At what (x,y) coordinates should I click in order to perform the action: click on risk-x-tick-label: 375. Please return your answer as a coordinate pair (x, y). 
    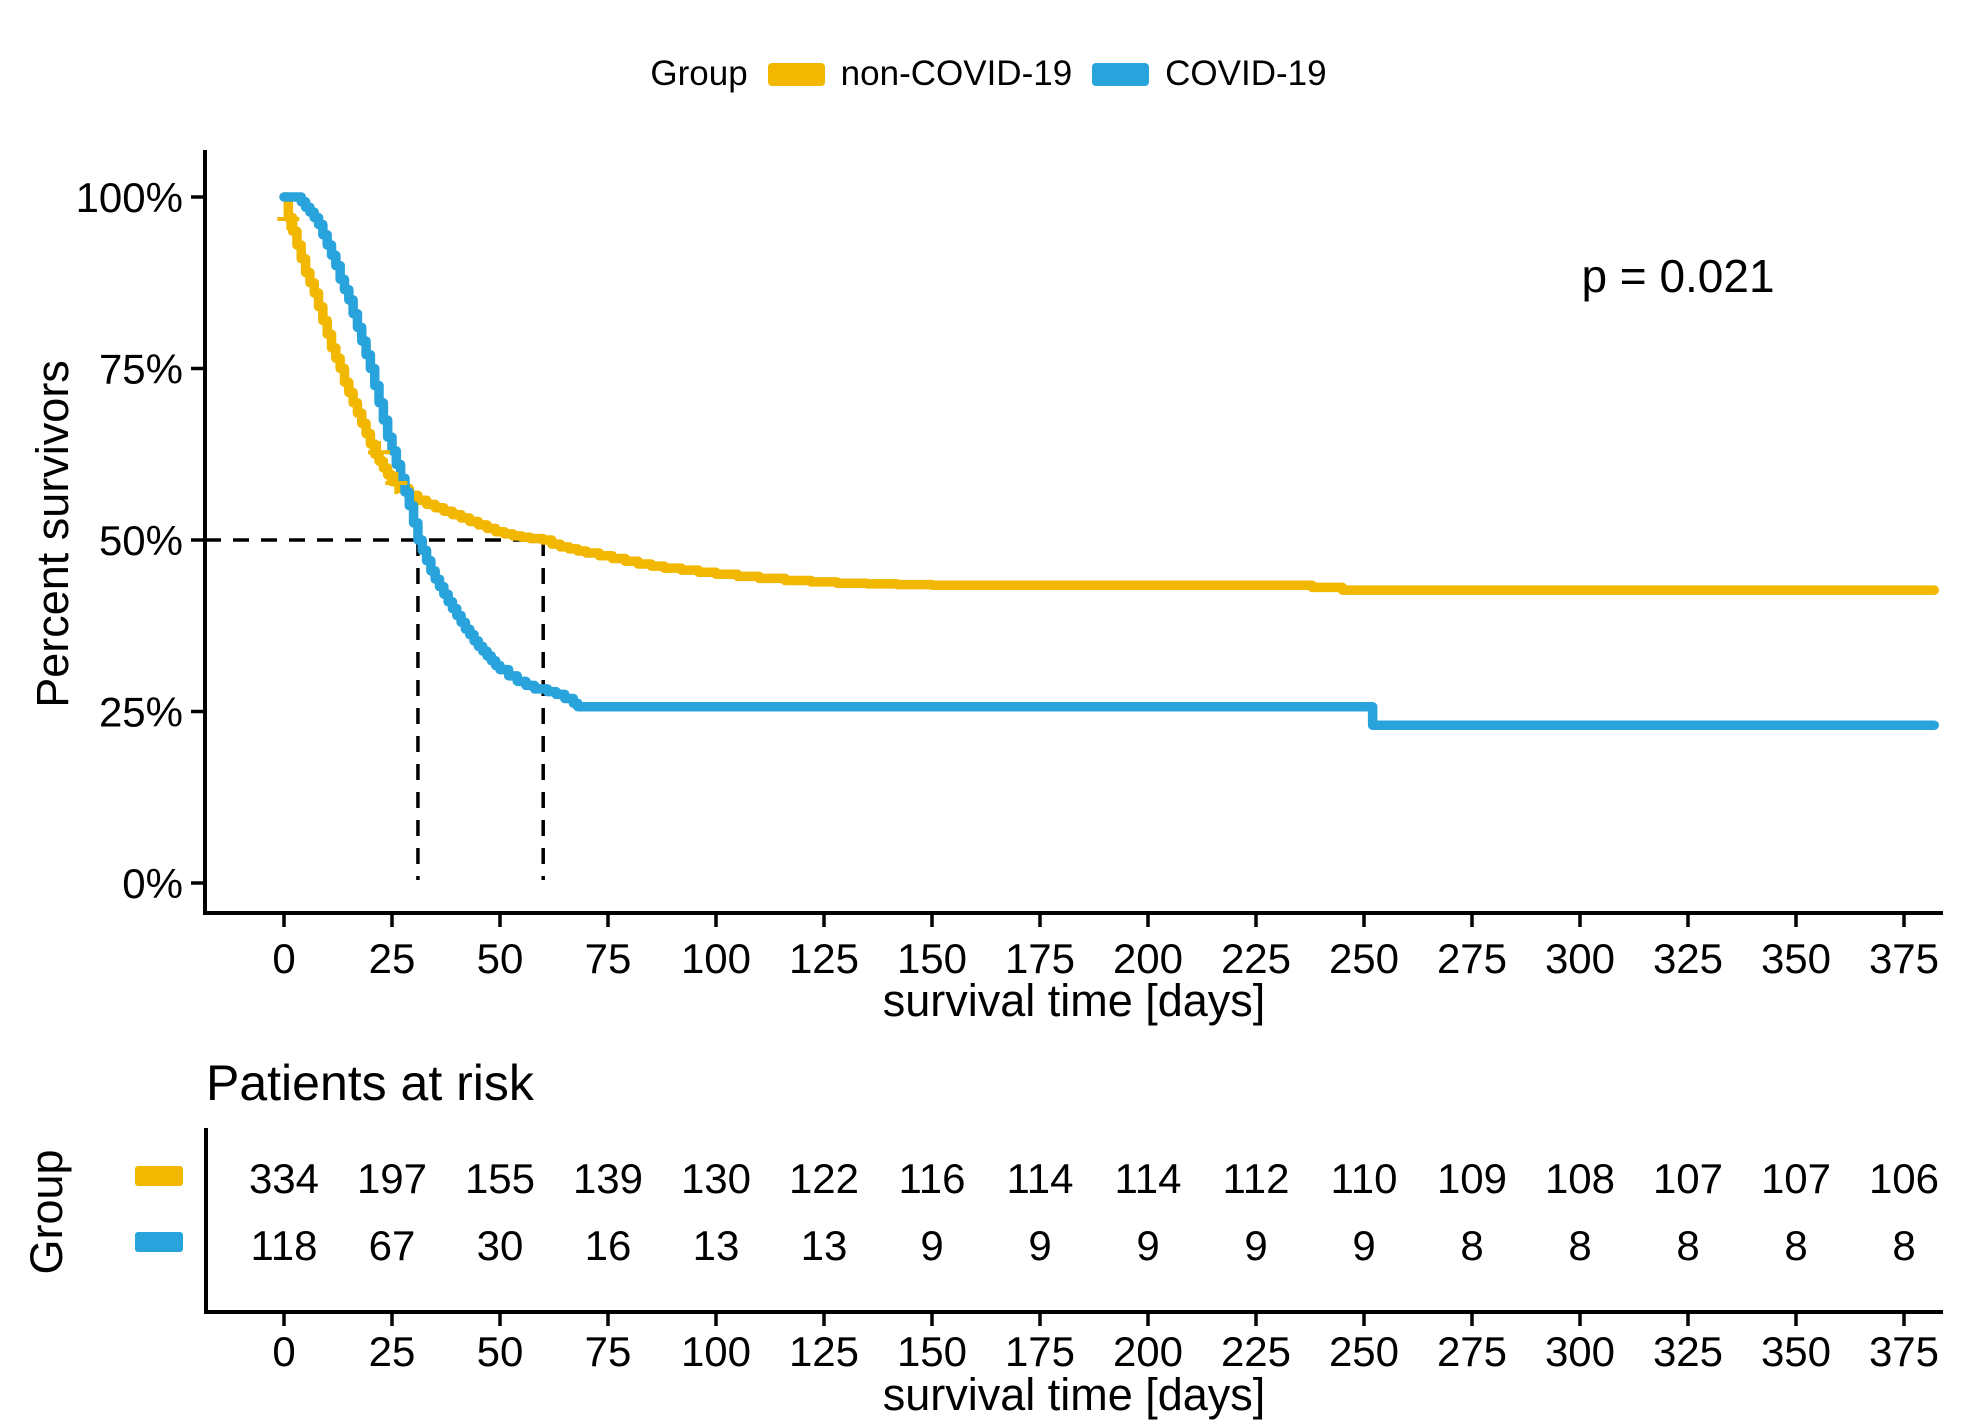
    Looking at the image, I should click on (1904, 1351).